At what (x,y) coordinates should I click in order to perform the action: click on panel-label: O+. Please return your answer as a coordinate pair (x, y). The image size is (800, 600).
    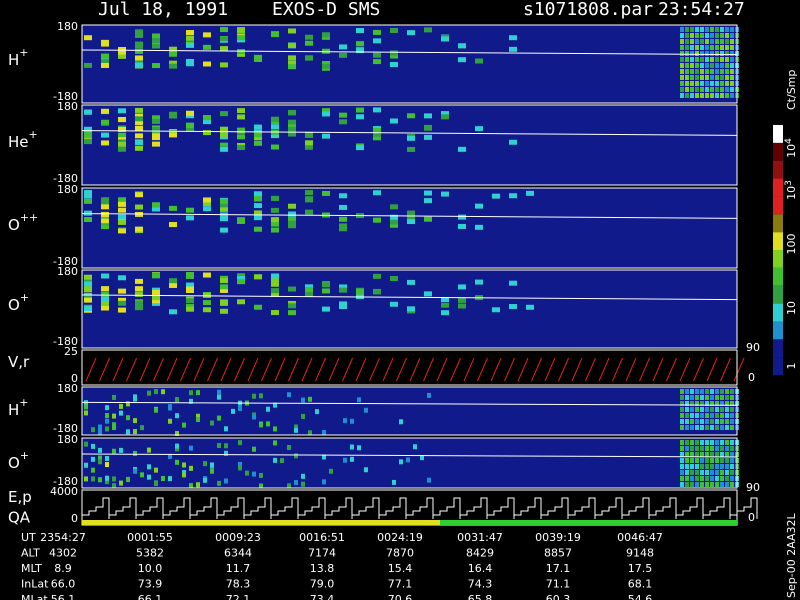
    Looking at the image, I should click on (18, 302).